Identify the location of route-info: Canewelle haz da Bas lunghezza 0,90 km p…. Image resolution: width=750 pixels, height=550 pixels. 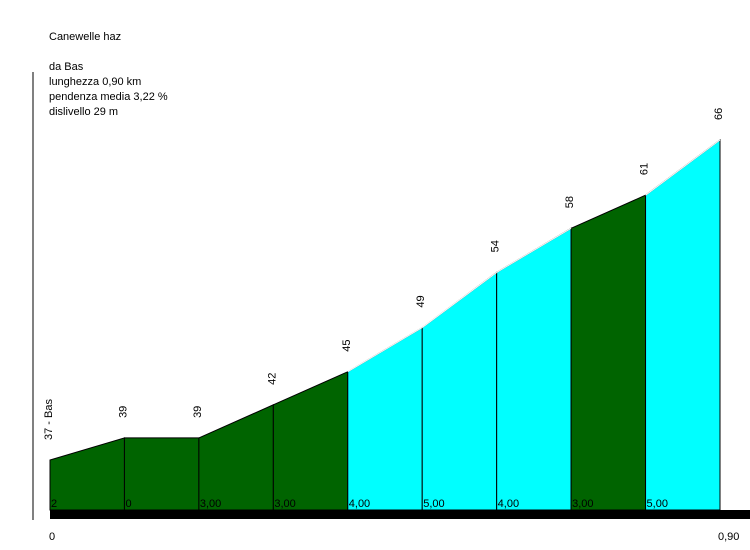
(108, 75).